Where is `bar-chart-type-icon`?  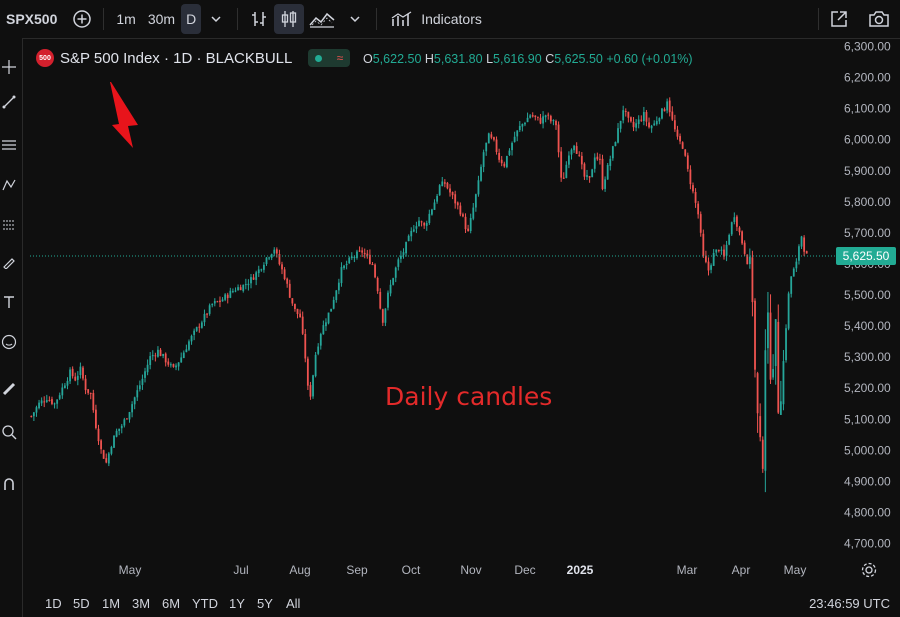
bar-chart-type-icon is located at coordinates (259, 19).